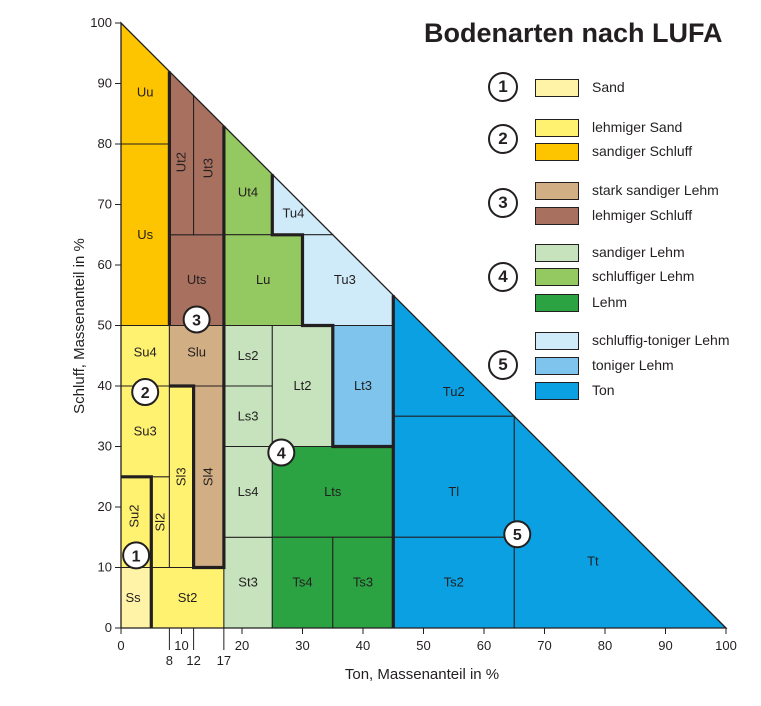 This screenshot has width=761, height=706. What do you see at coordinates (544, 645) in the screenshot?
I see `x-tick-label: 70` at bounding box center [544, 645].